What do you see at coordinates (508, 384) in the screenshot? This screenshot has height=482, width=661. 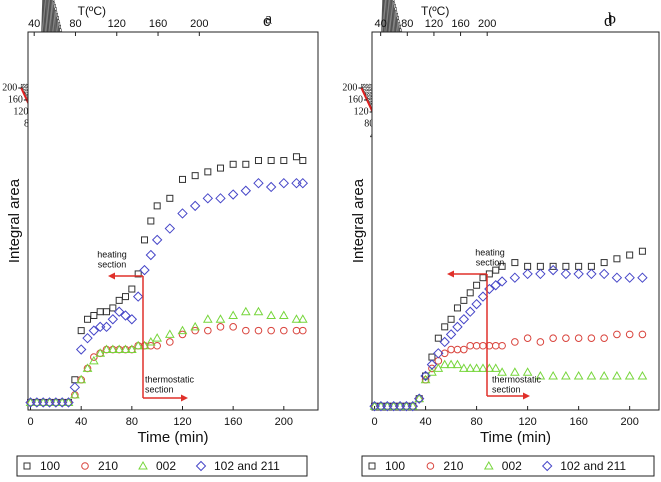 I see `series` at bounding box center [508, 384].